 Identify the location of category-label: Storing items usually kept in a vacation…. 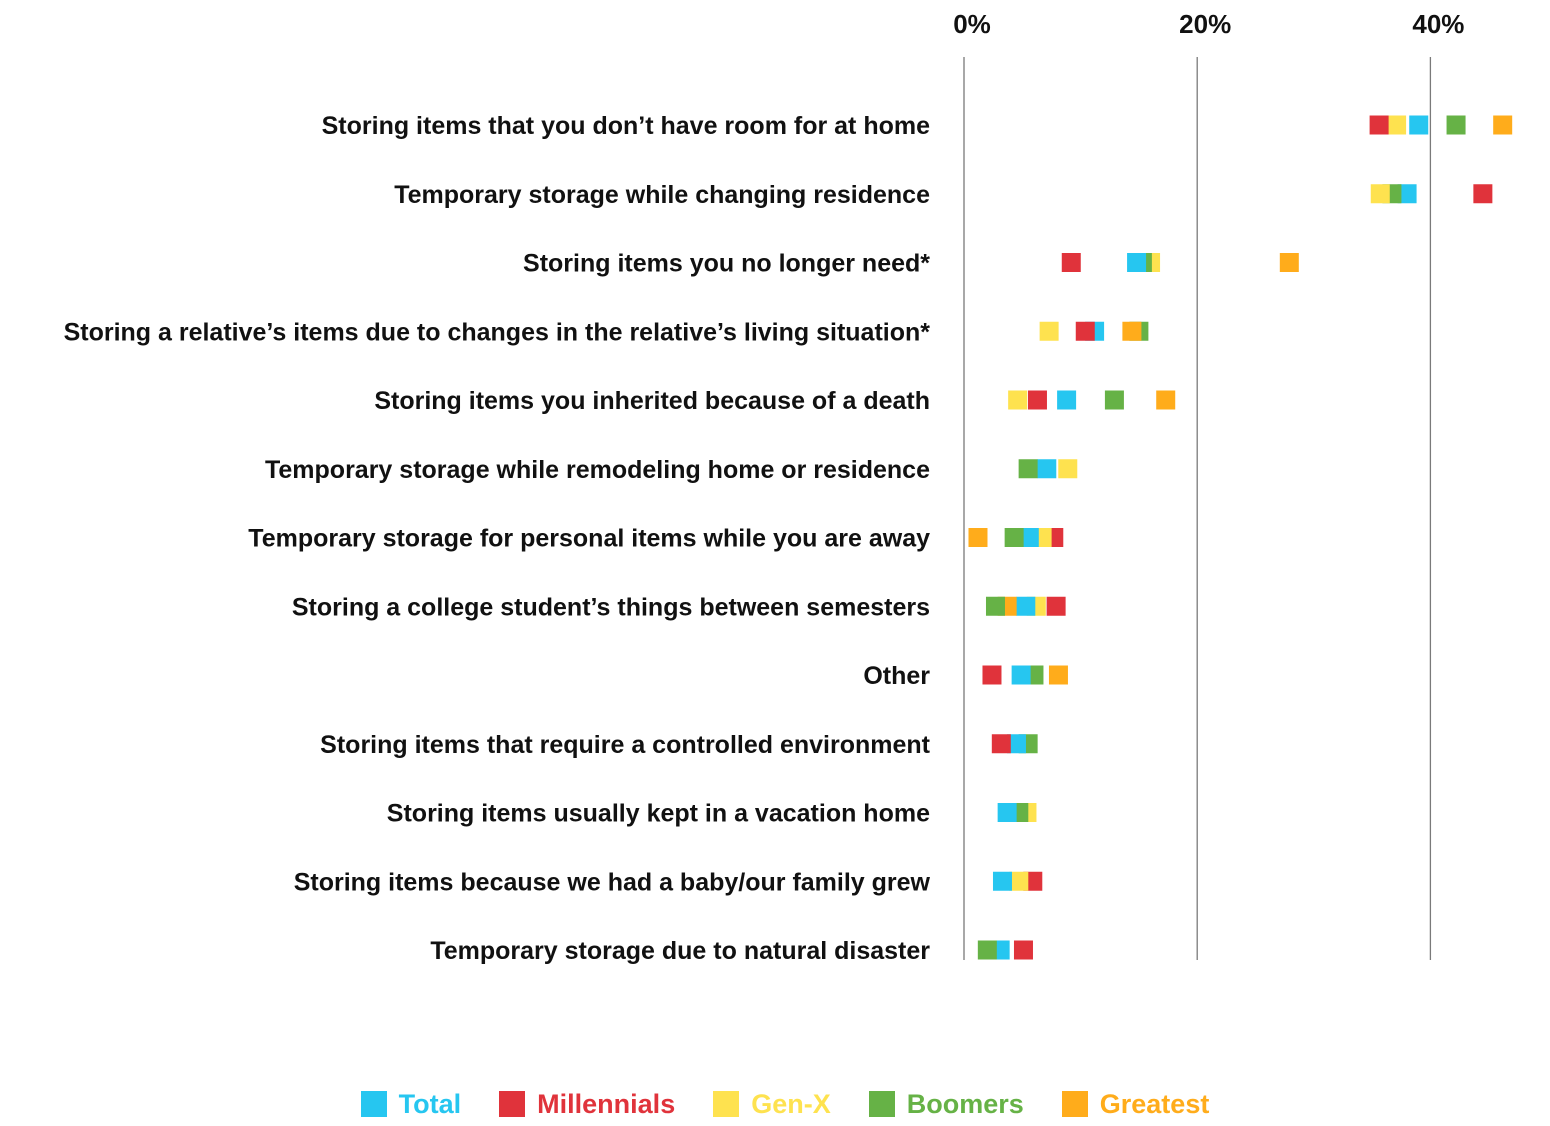
(658, 814).